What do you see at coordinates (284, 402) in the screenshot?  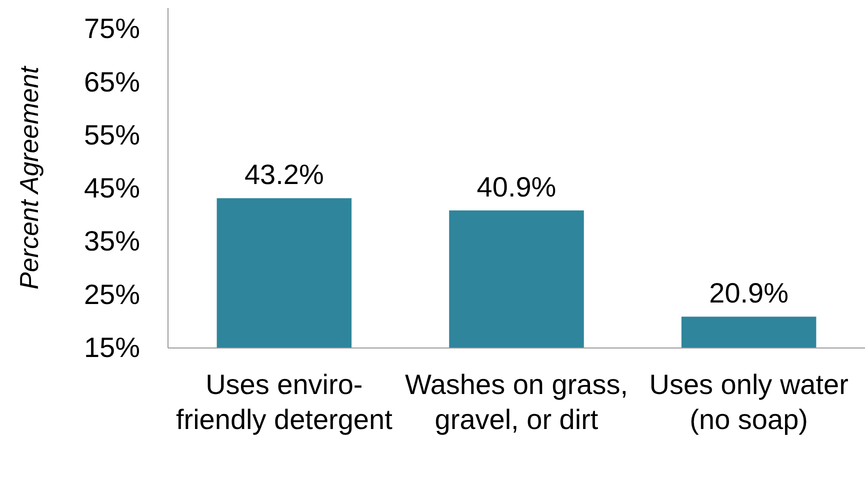 I see `x-tick-label: Uses enviro-friendly detergent` at bounding box center [284, 402].